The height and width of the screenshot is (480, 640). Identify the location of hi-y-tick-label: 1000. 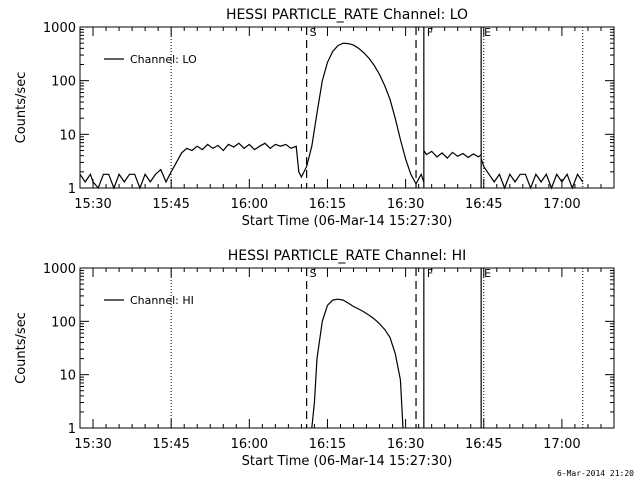
(59, 269).